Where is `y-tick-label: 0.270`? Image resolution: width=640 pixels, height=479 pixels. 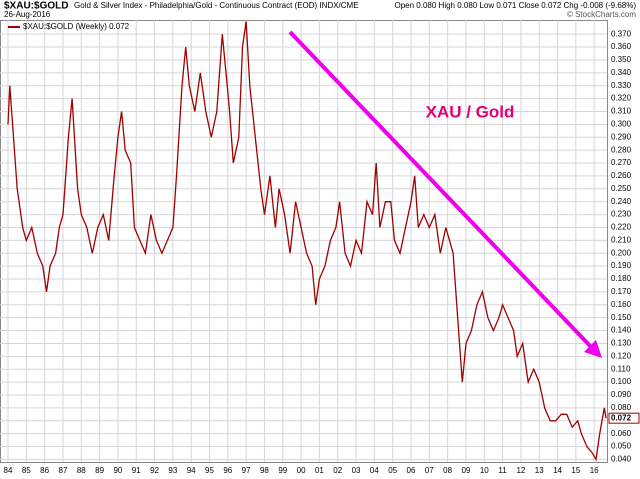
y-tick-label: 0.270 is located at coordinates (621, 162).